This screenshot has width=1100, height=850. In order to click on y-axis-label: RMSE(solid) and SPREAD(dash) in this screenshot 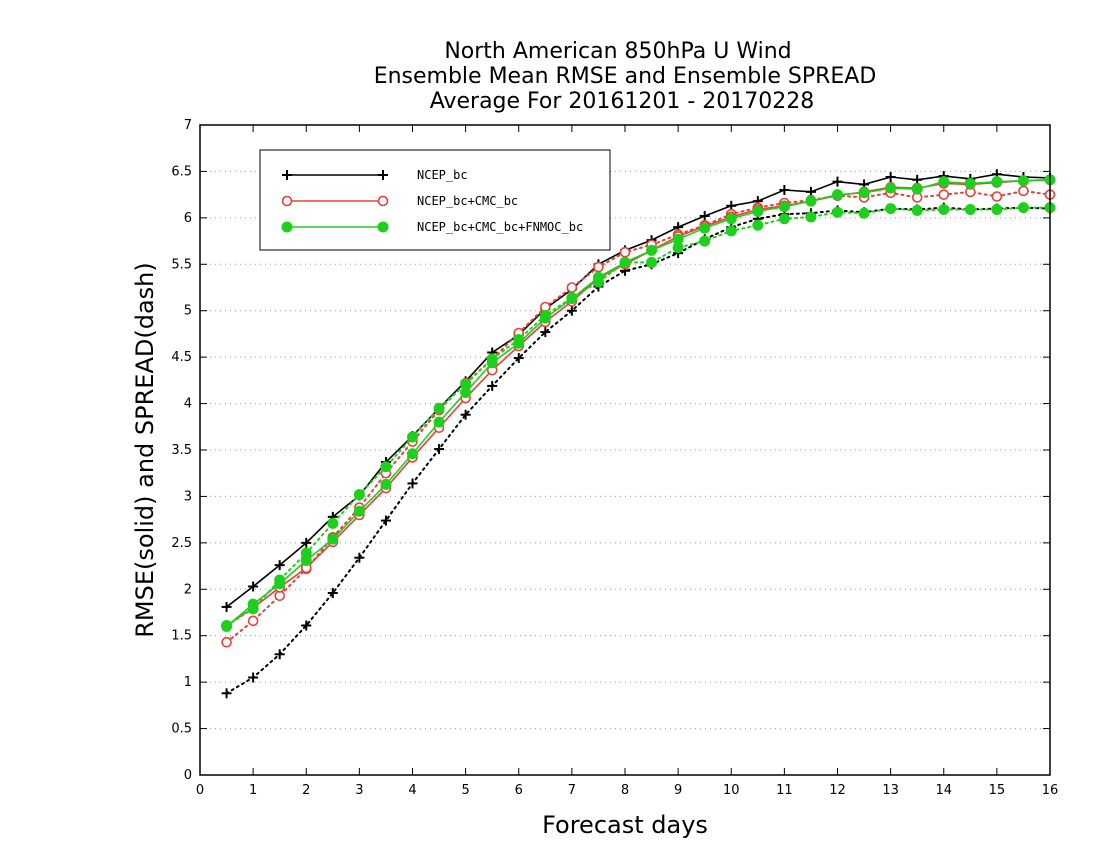, I will do `click(145, 450)`.